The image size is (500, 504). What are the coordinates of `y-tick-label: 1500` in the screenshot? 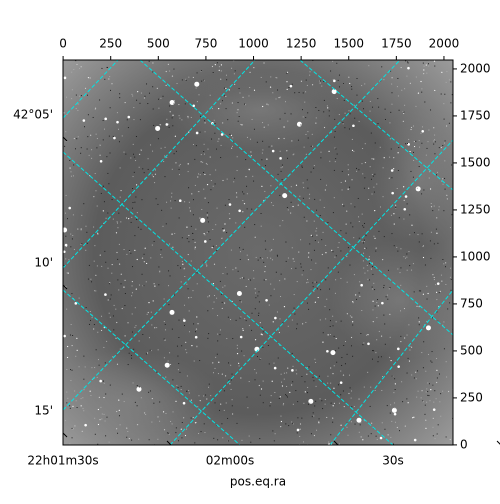 It's located at (475, 162).